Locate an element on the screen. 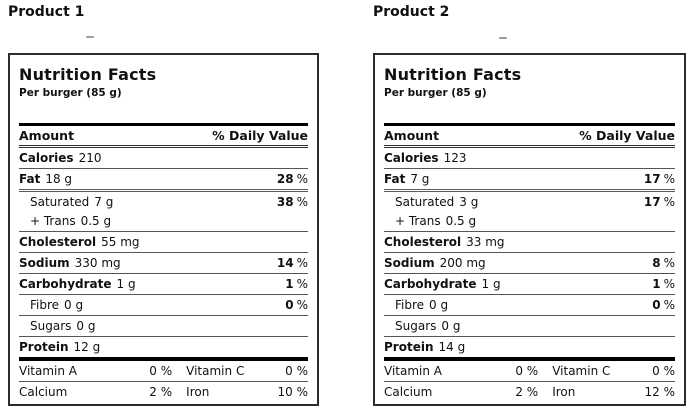 This screenshot has height=420, width=700. daily-value: 38% is located at coordinates (292, 201).